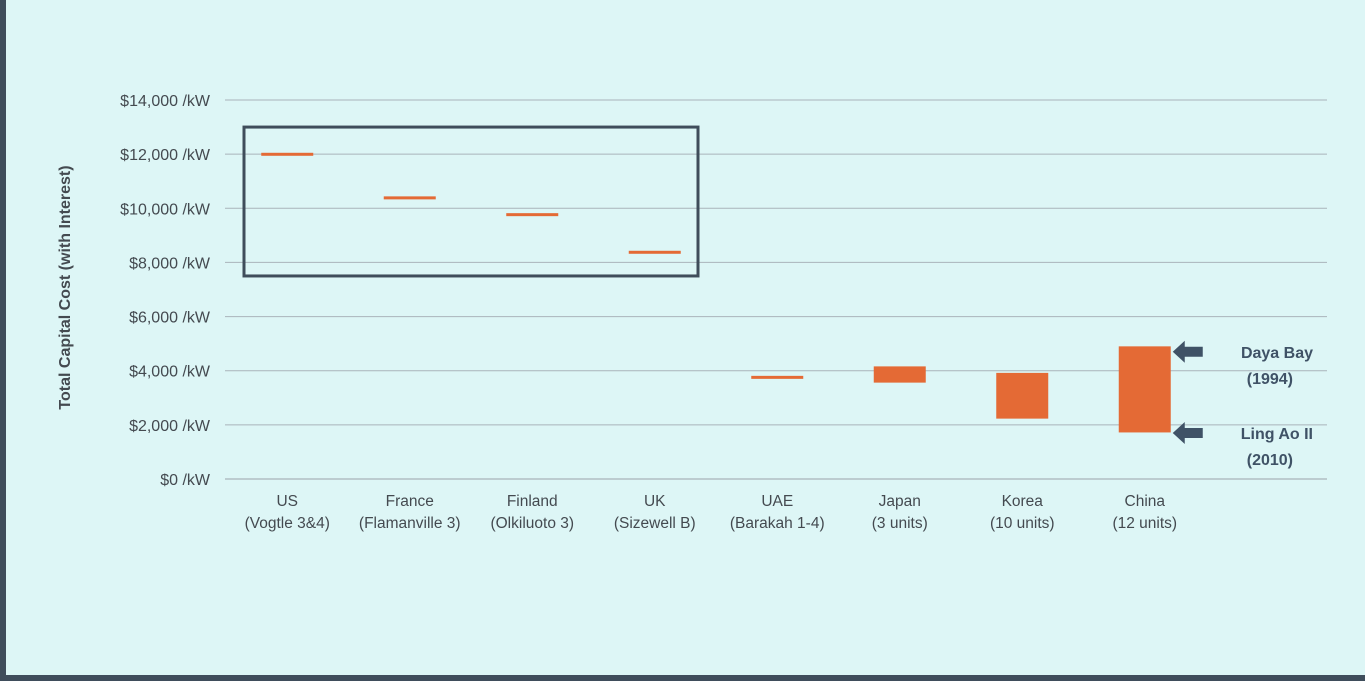 The width and height of the screenshot is (1365, 681). Describe the element at coordinates (410, 523) in the screenshot. I see `category-detail-label: (Flamanville 3)` at that location.